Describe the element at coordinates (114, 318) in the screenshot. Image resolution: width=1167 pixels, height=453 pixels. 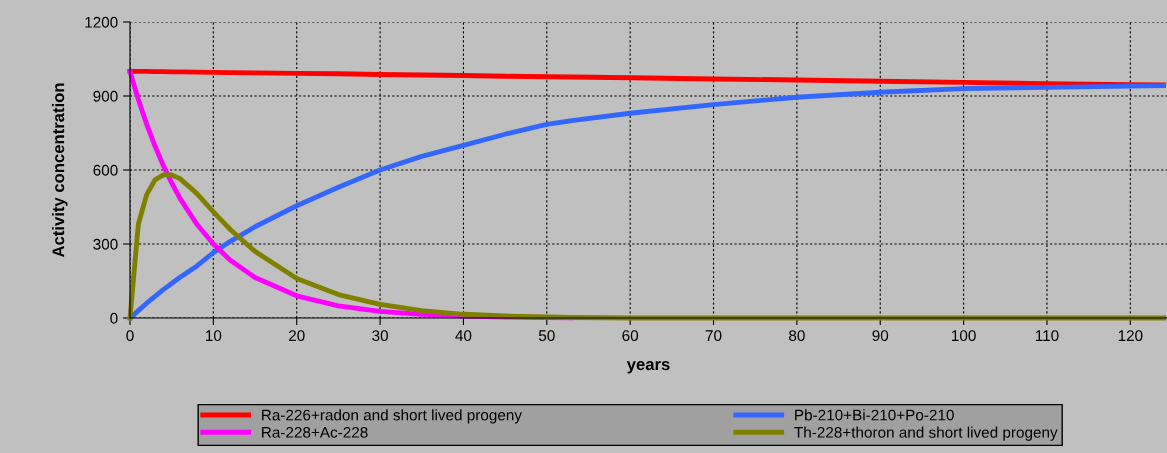
I see `y-tick-label: 0` at that location.